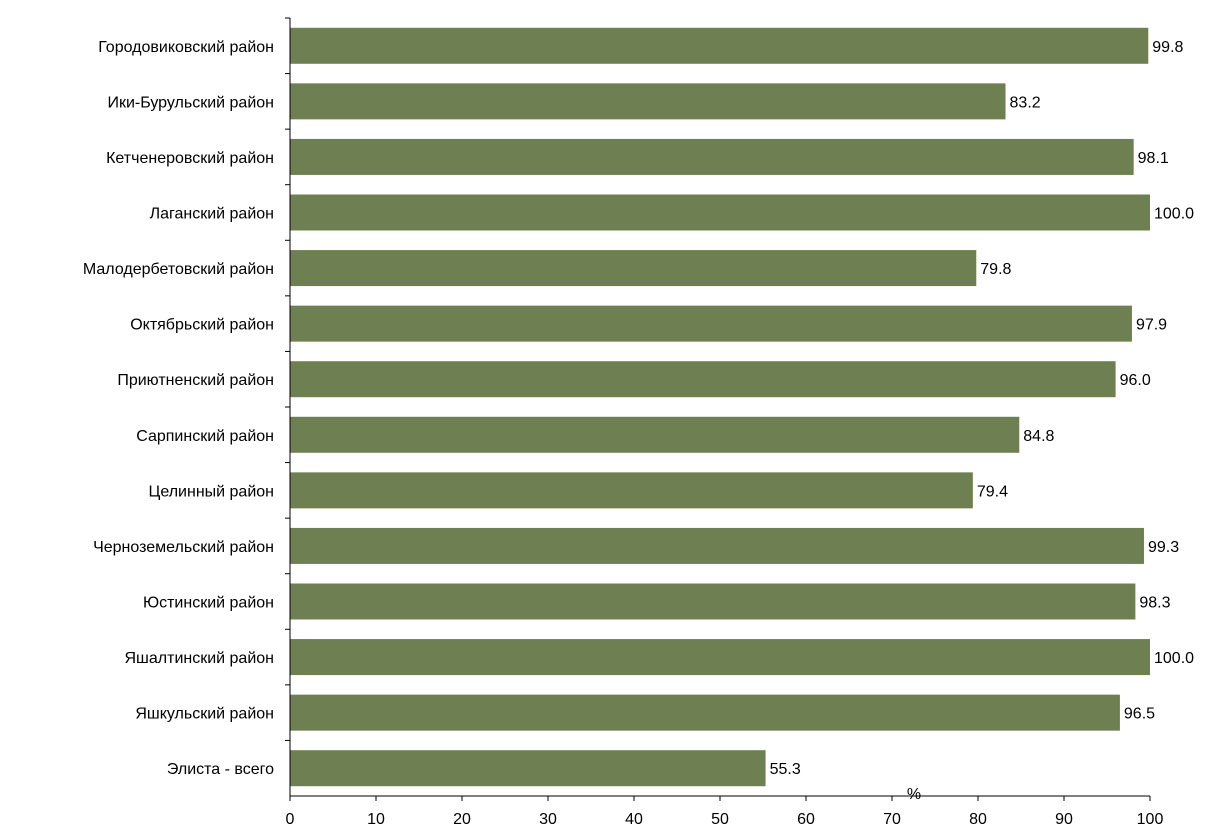 This screenshot has width=1215, height=828. Describe the element at coordinates (1135, 380) in the screenshot. I see `data-label: 96.0` at that location.